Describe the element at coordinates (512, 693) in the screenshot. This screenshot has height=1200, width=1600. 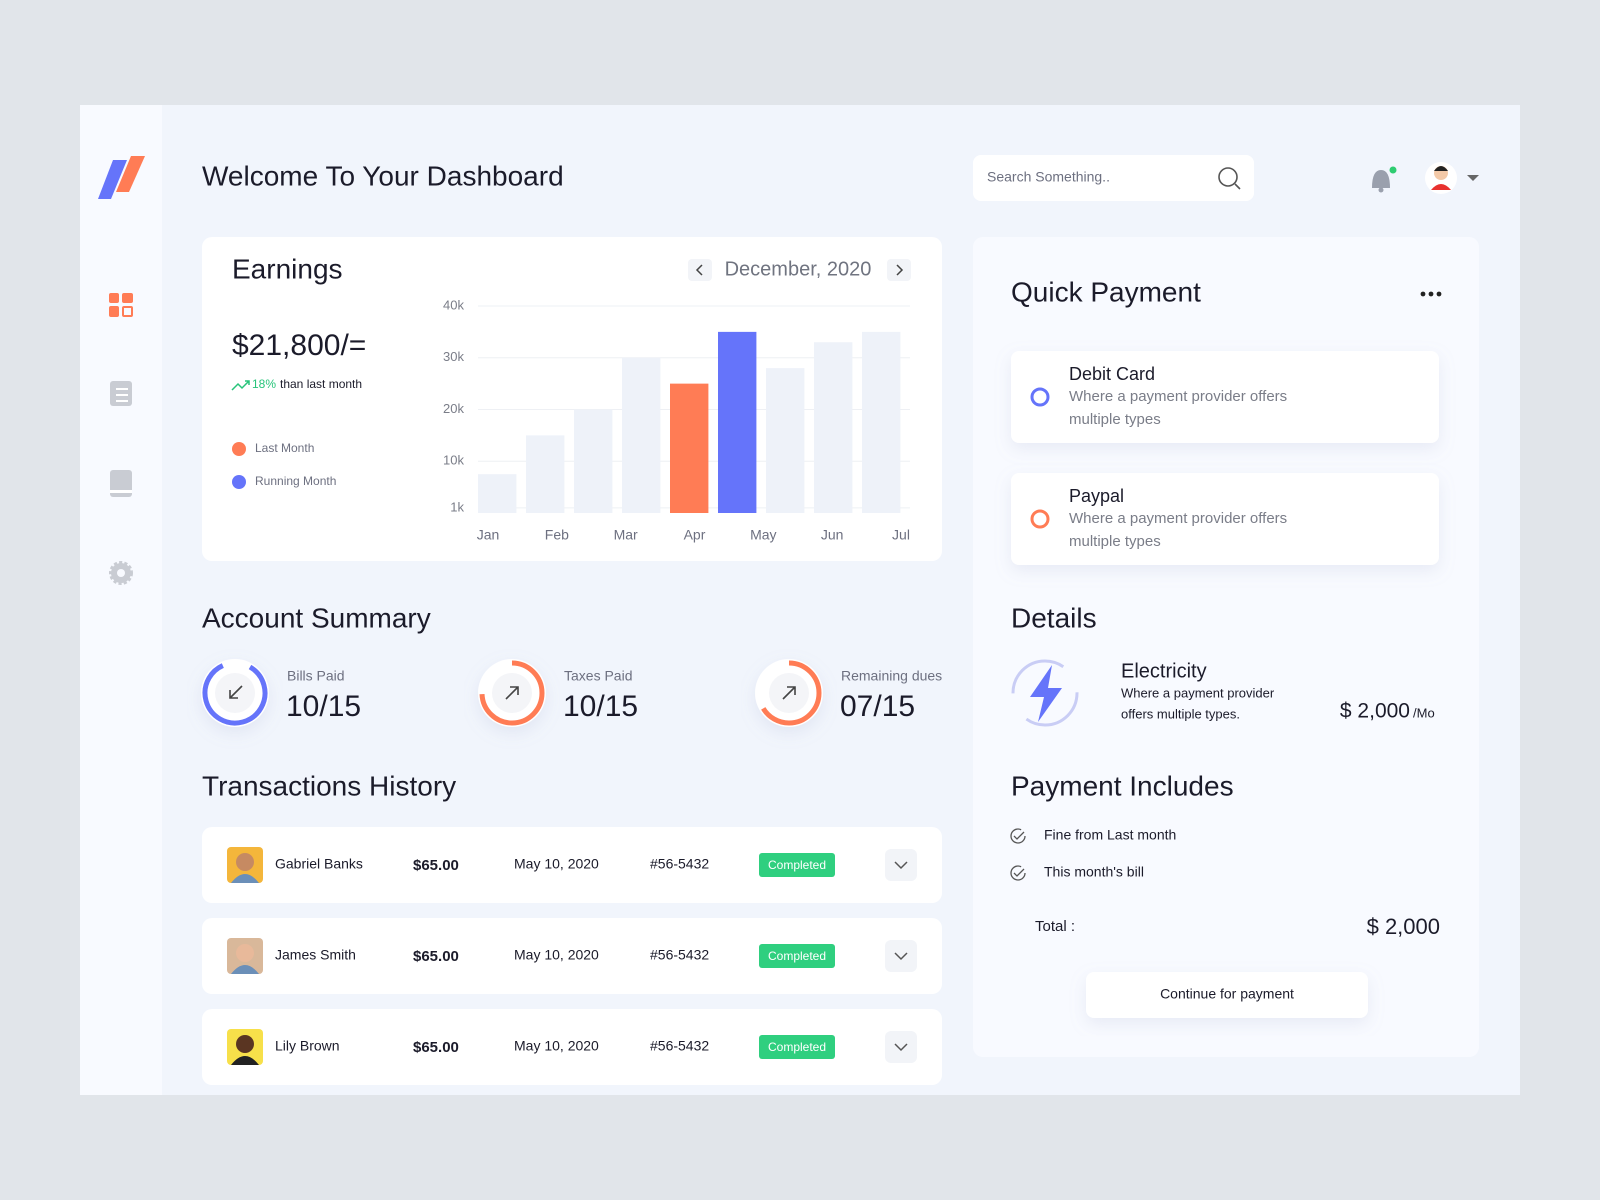
I see `taxes-ring` at that location.